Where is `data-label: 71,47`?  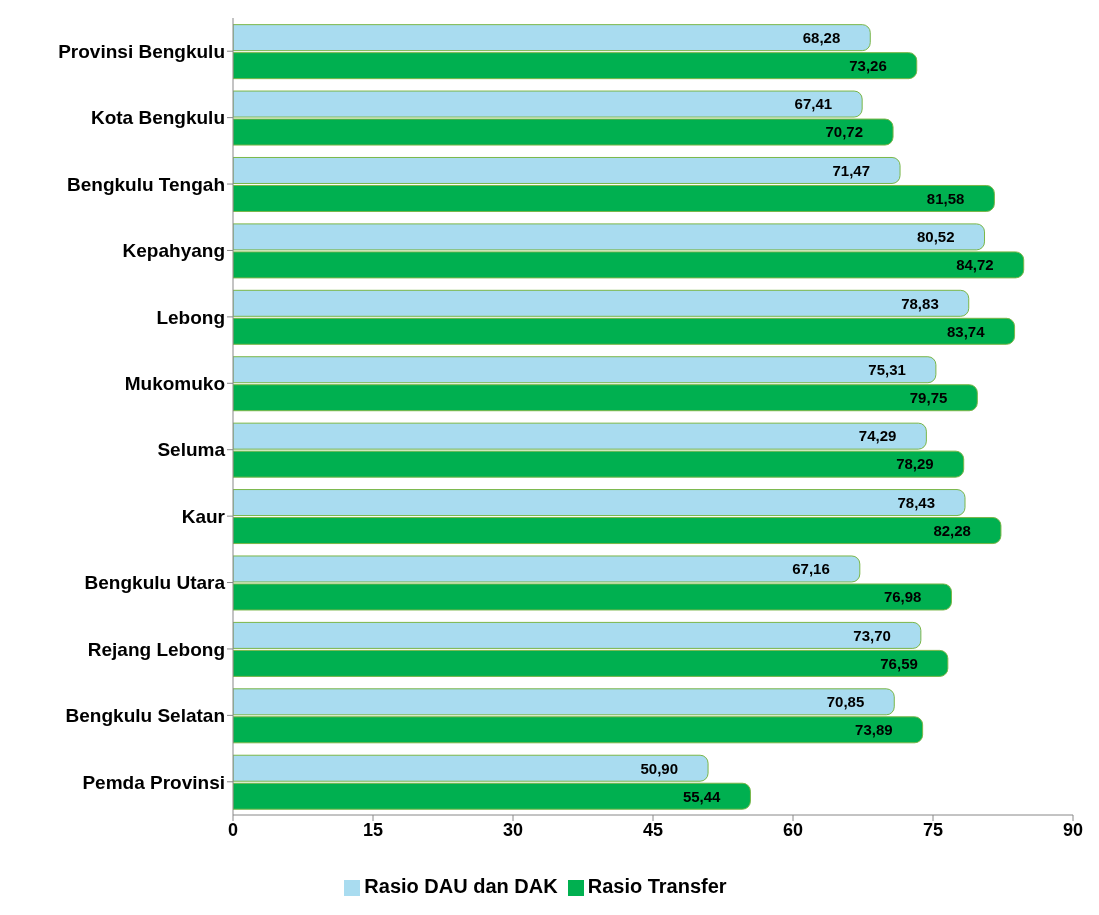 data-label: 71,47 is located at coordinates (851, 170).